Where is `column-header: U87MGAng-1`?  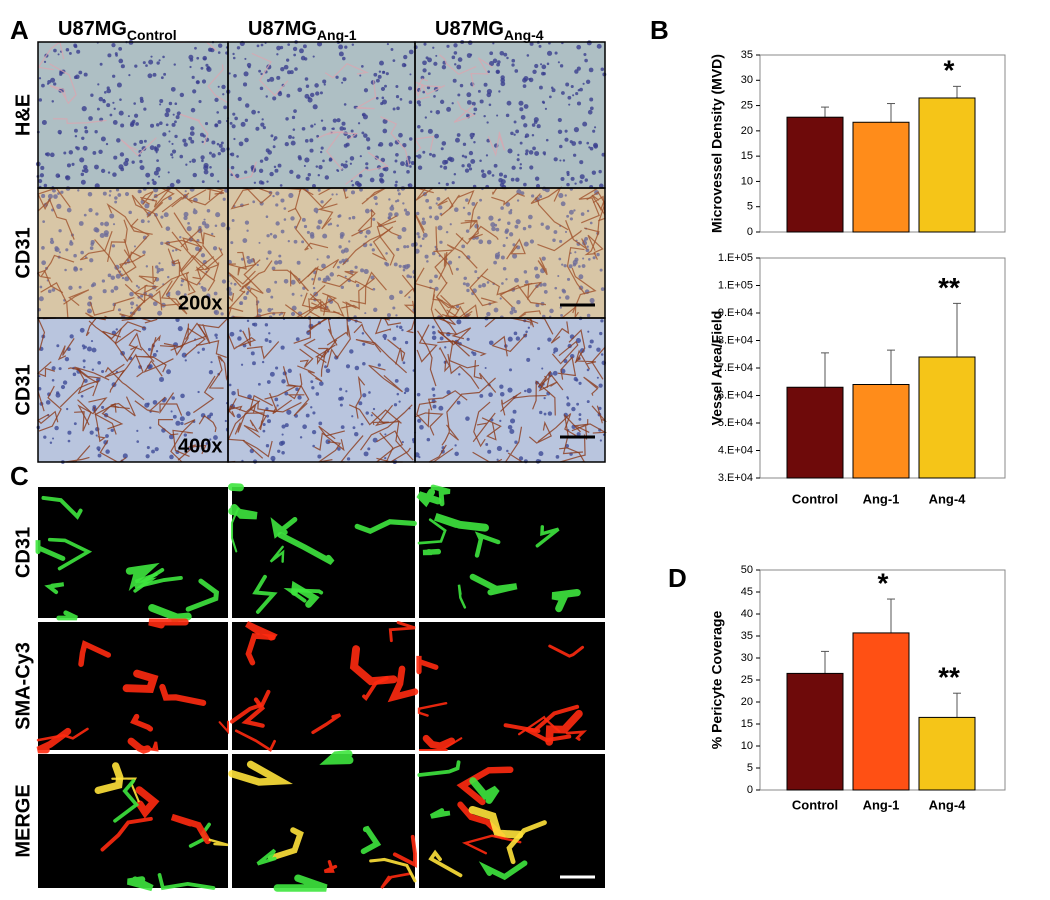
column-header: U87MGAng-1 is located at coordinates (302, 30).